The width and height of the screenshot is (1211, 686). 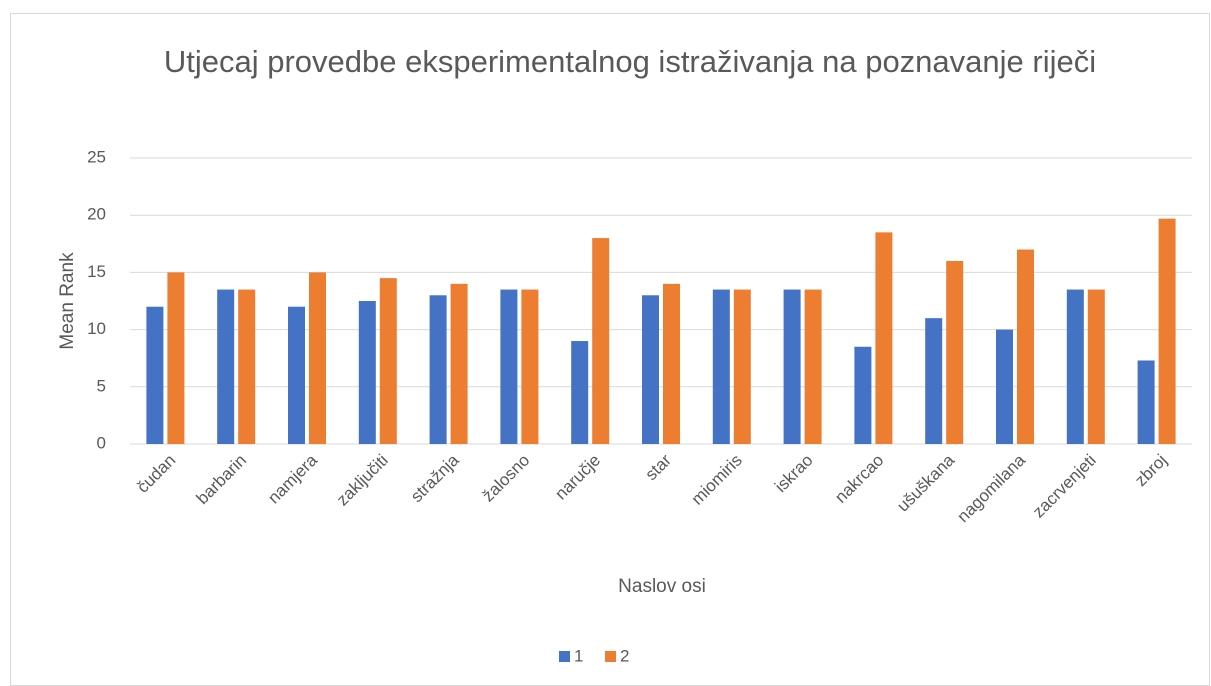 What do you see at coordinates (662, 586) in the screenshot?
I see `x-axis-title: Naslov osi` at bounding box center [662, 586].